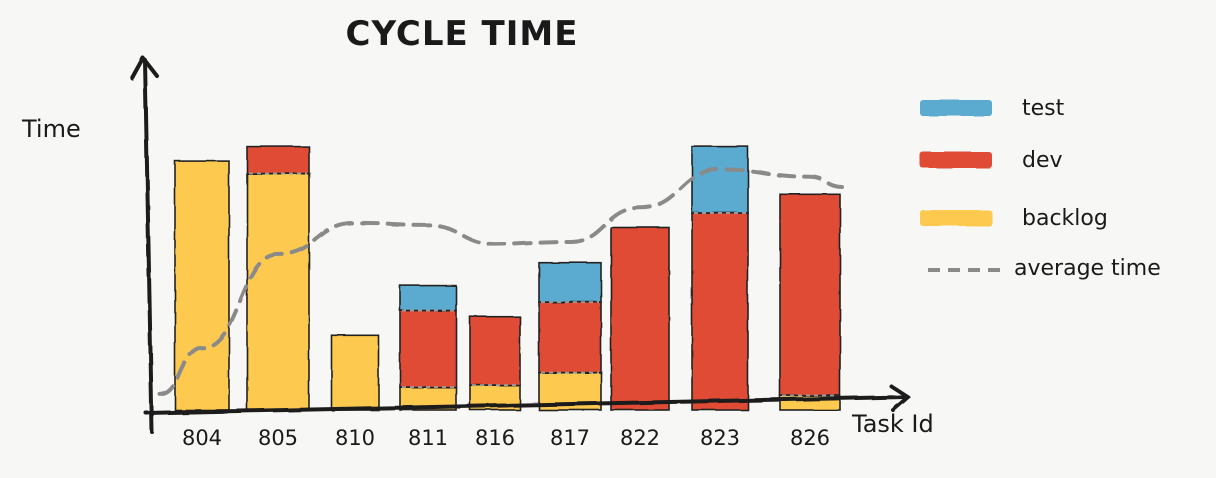  What do you see at coordinates (495, 438) in the screenshot?
I see `x-tick-label-816: 816` at bounding box center [495, 438].